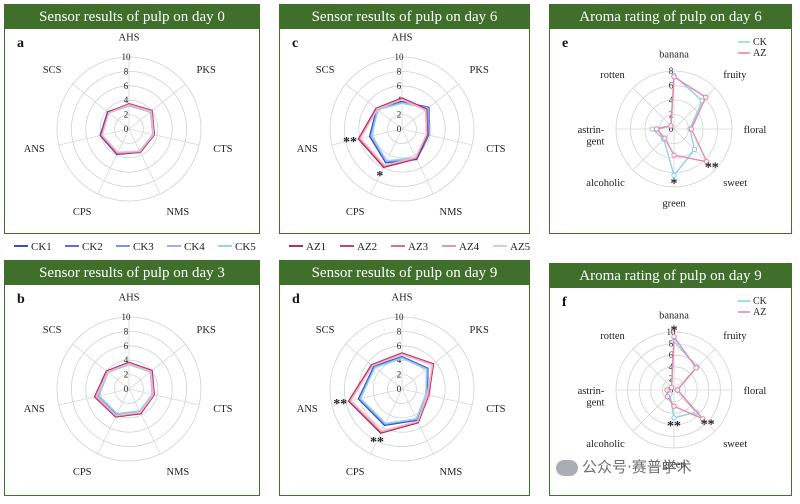 Image resolution: width=800 pixels, height=504 pixels. I want to click on legend-label: CK2, so click(92, 247).